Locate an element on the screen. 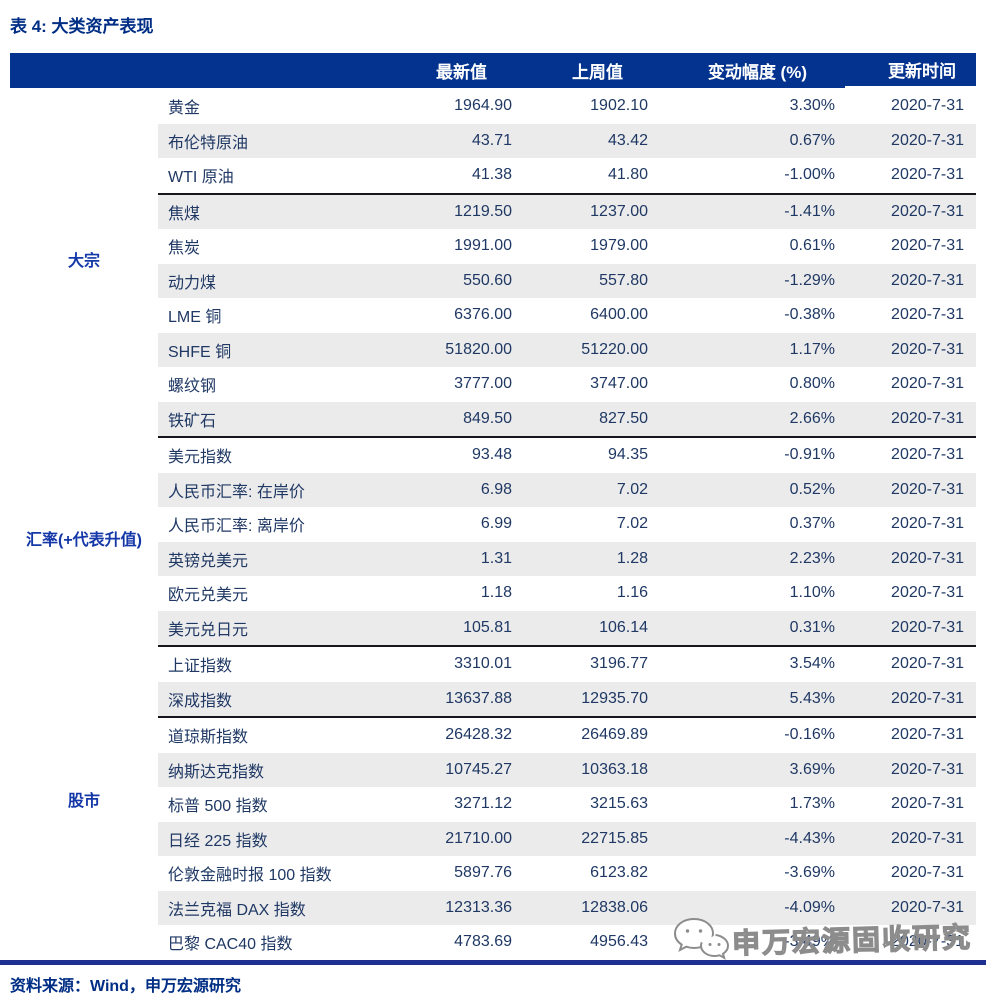 Image resolution: width=986 pixels, height=1005 pixels. cell-change: -0.38% is located at coordinates (751, 315).